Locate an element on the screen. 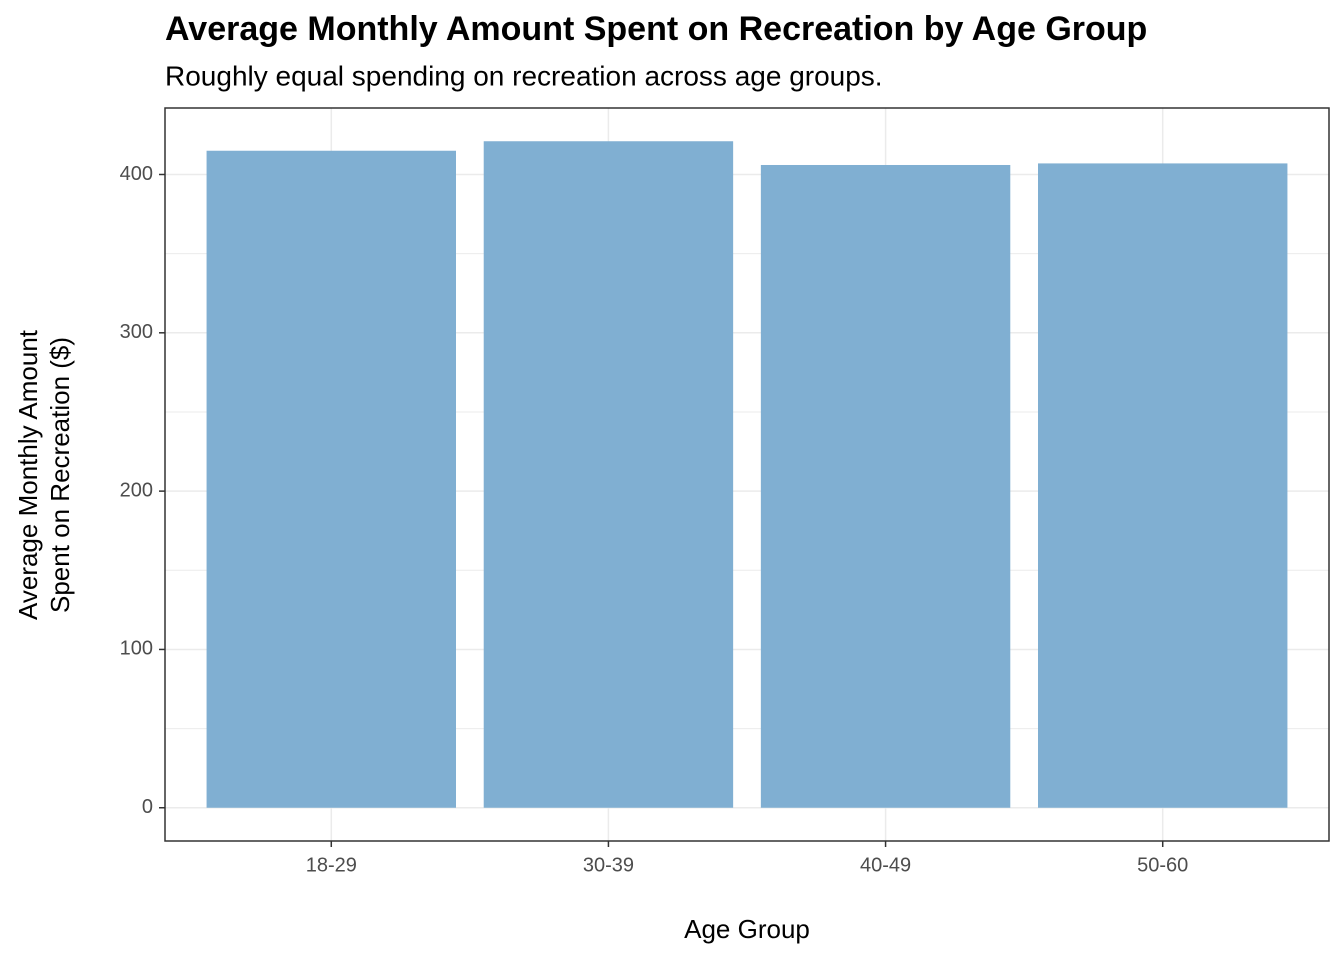 This screenshot has height=960, width=1344. x-tick-label: 30-39 is located at coordinates (608, 865).